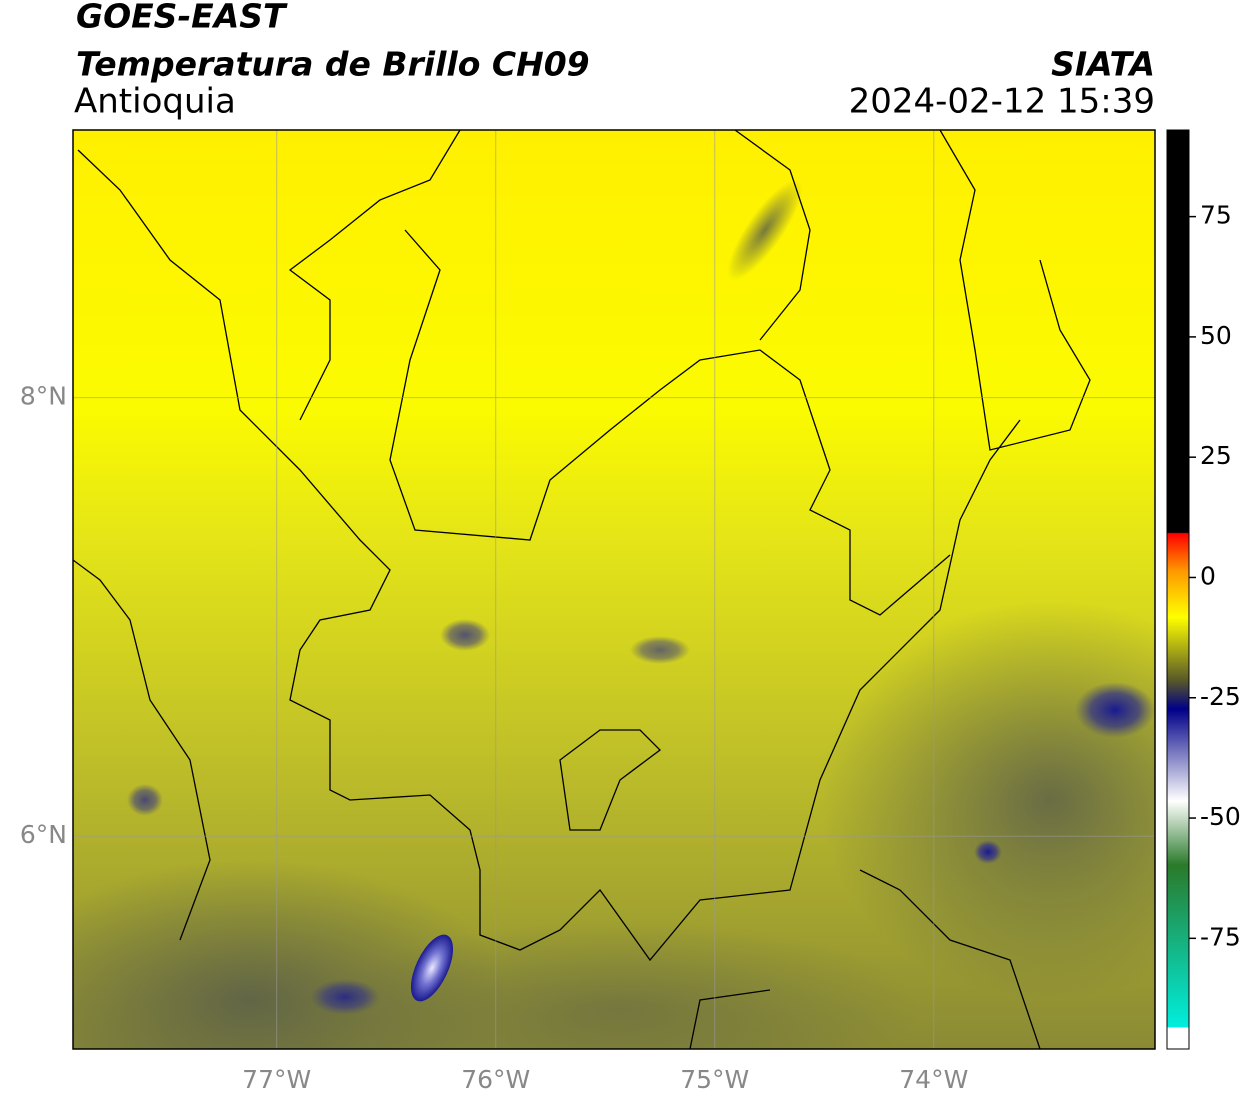 This screenshot has width=1252, height=1103. Describe the element at coordinates (1220, 696) in the screenshot. I see `colorbar-tick-label: -25` at that location.